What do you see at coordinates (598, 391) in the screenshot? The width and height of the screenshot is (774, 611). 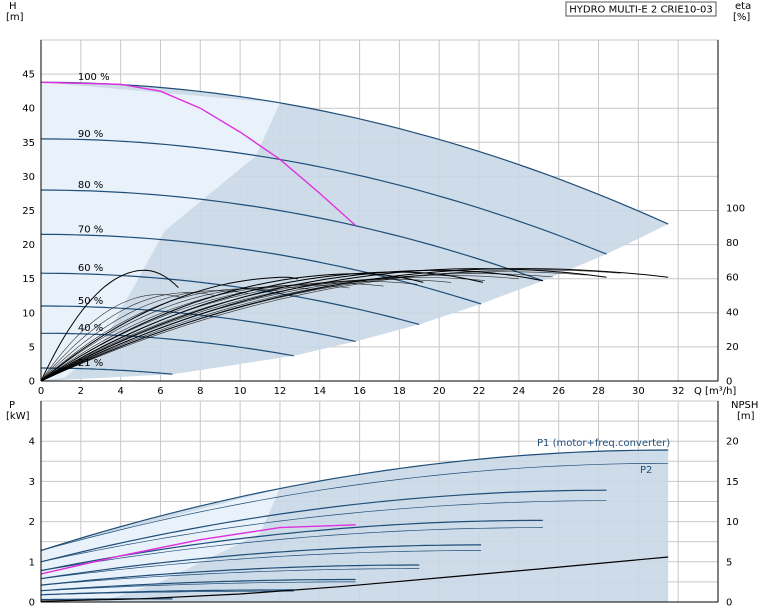 I see `q-tick-label: 28` at bounding box center [598, 391].